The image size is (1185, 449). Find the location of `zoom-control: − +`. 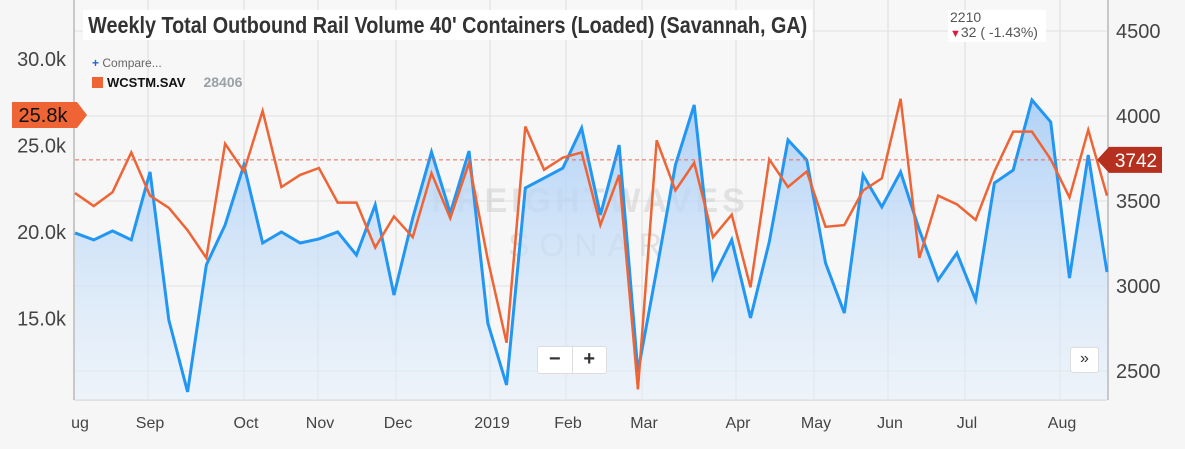

zoom-control: − + is located at coordinates (572, 360).